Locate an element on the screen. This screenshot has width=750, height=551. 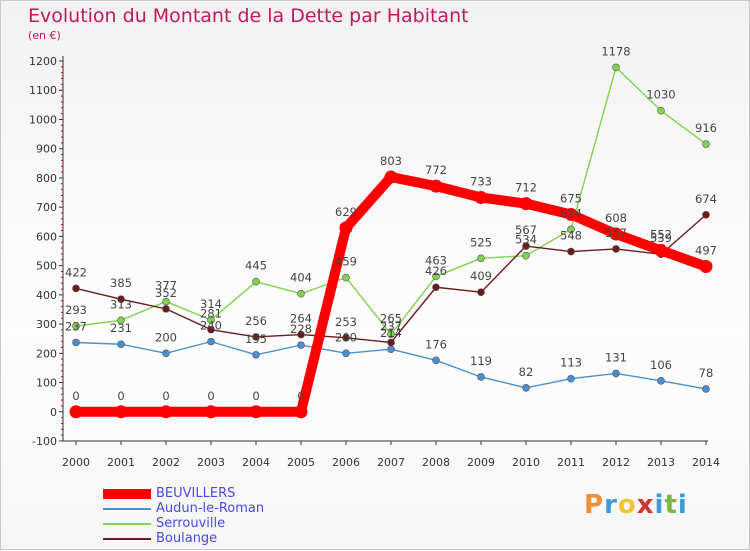
logo-letter: P is located at coordinates (594, 505).